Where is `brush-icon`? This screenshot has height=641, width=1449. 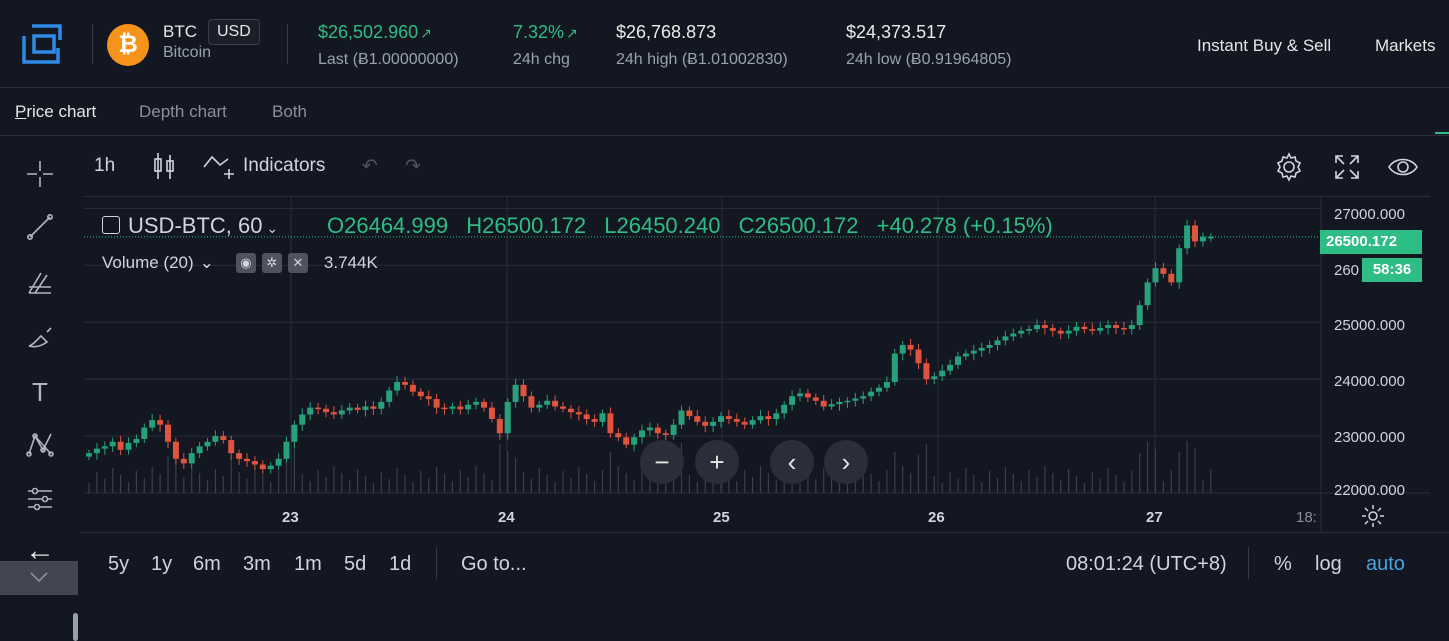
brush-icon is located at coordinates (40, 337).